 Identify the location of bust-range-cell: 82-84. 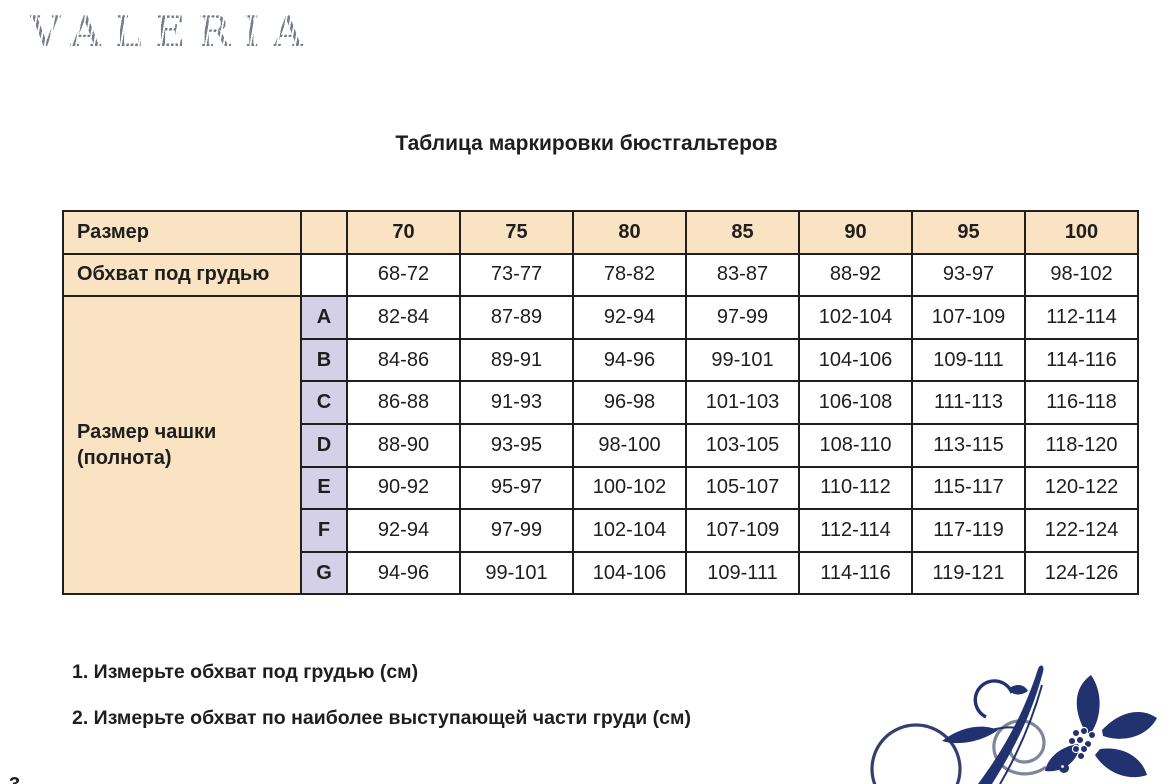
(403, 317).